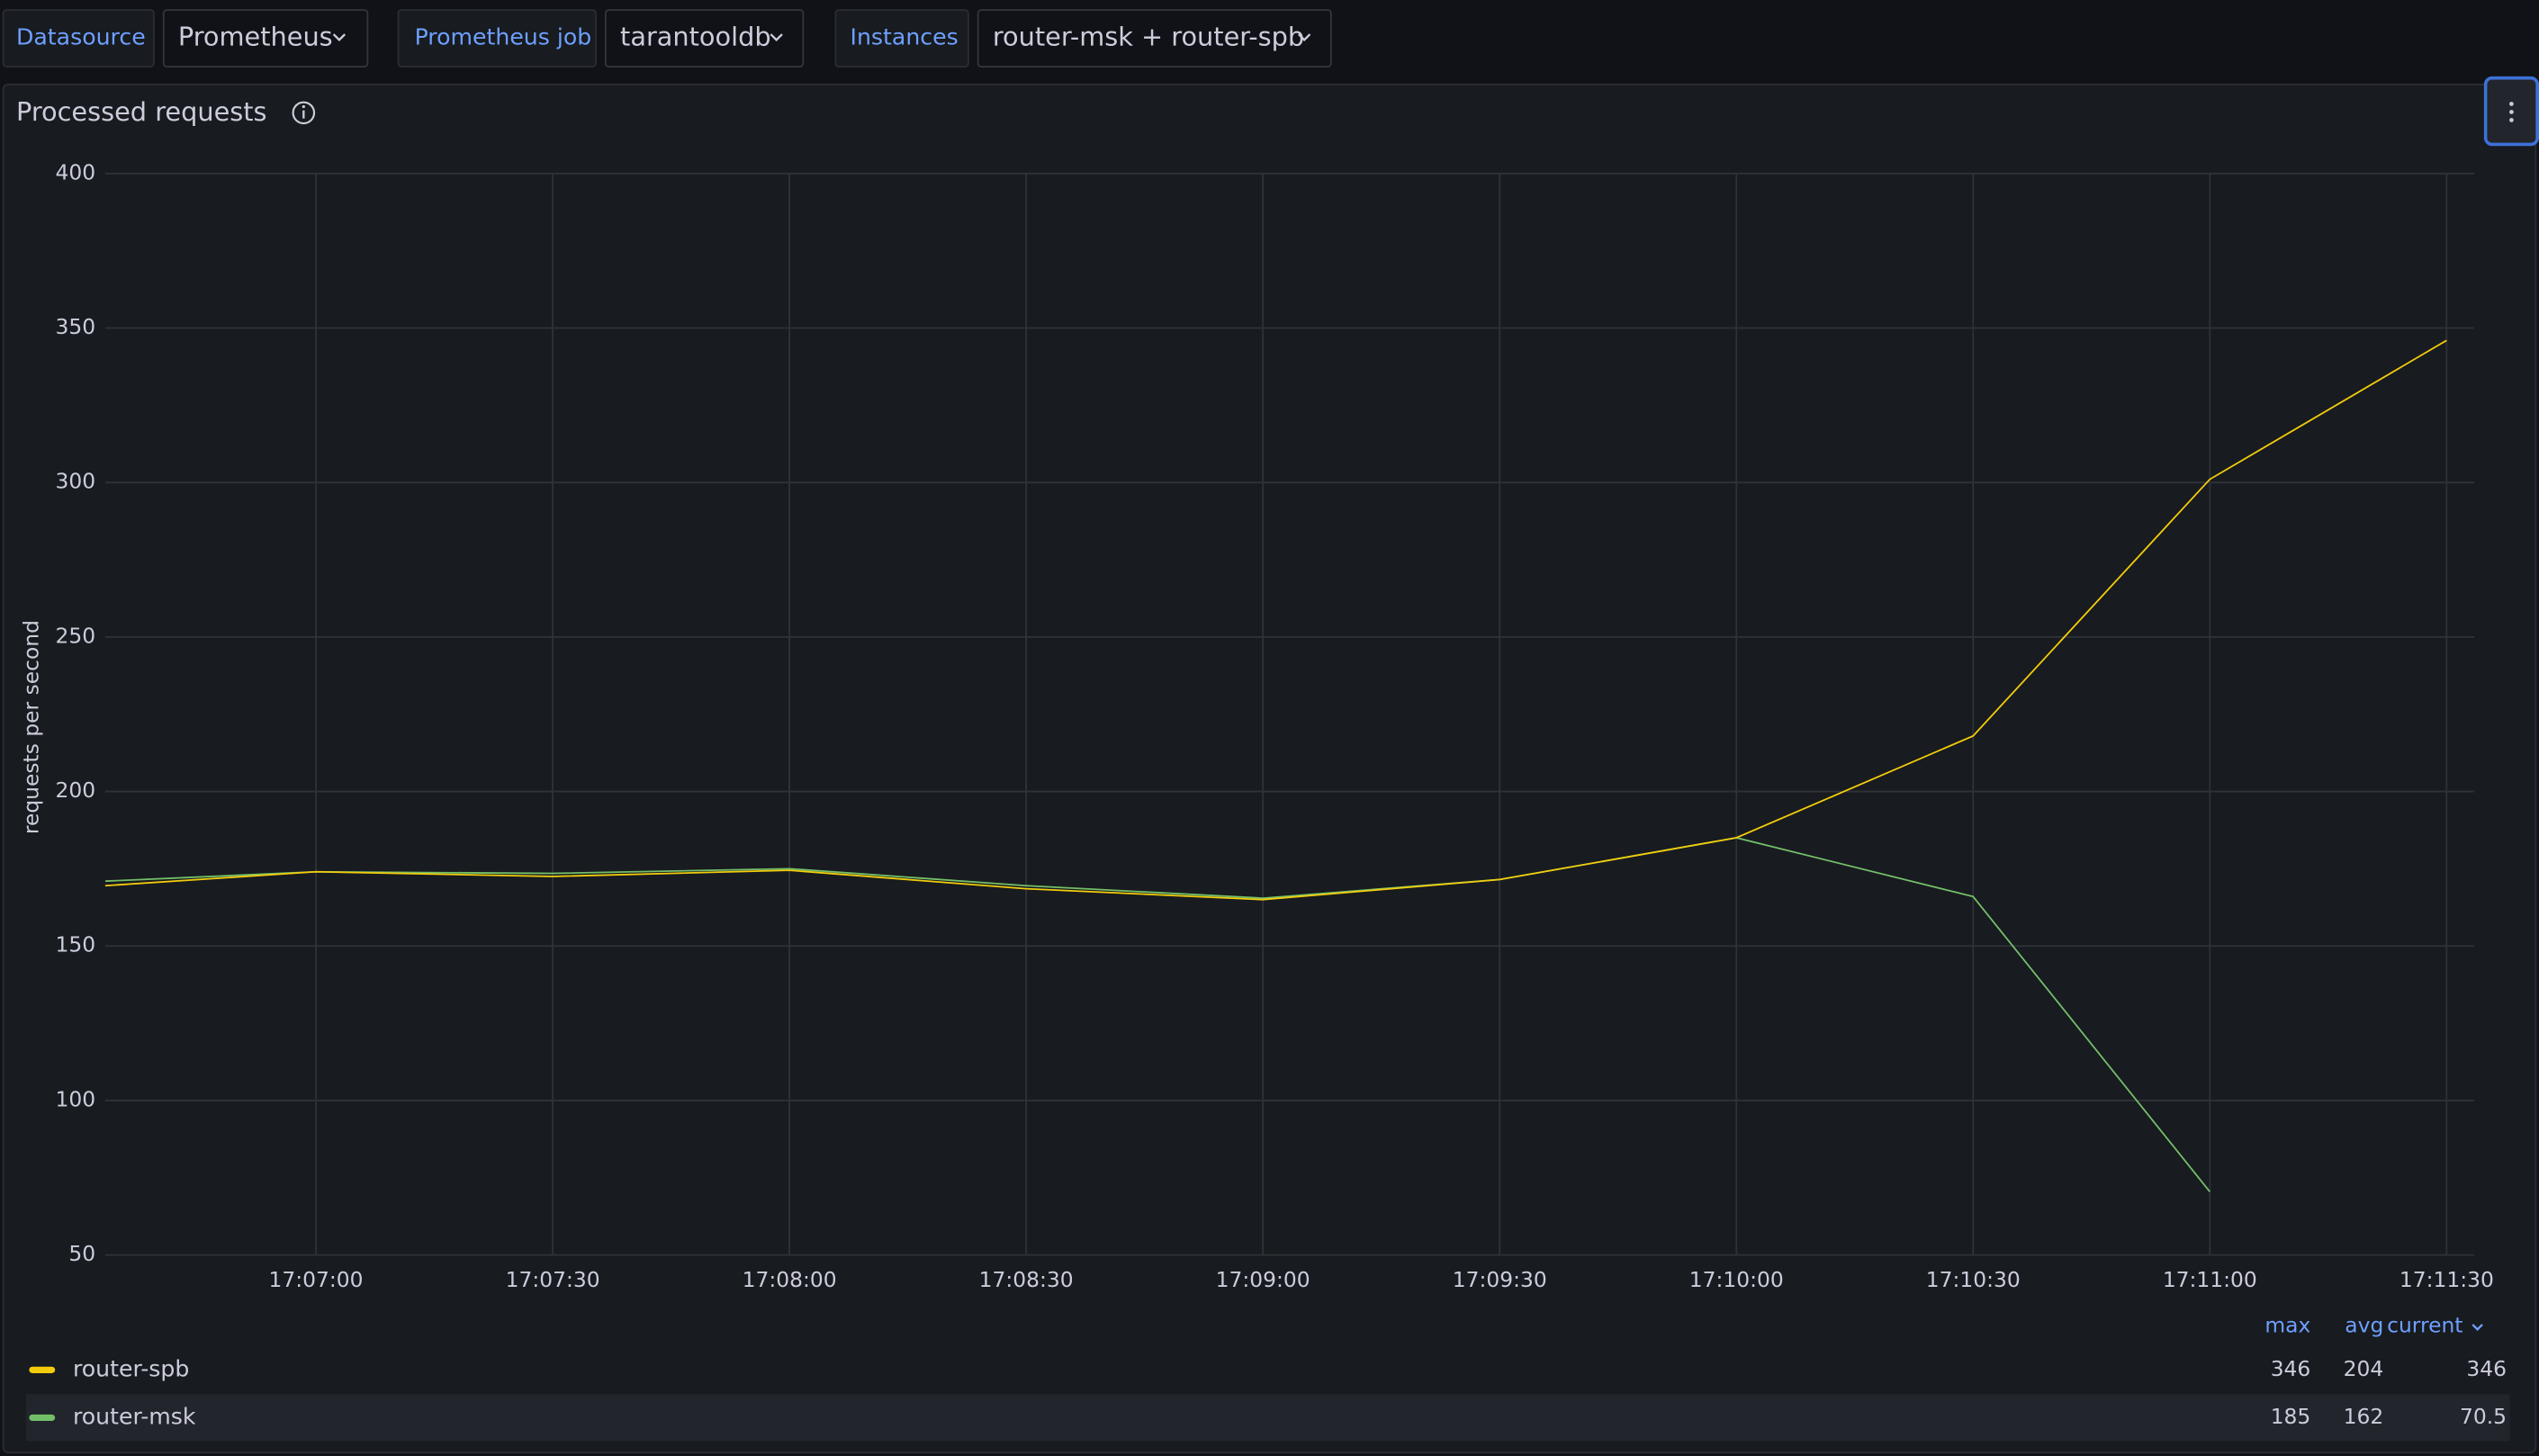 The image size is (2539, 1456). Describe the element at coordinates (1974, 1279) in the screenshot. I see `x-tick-label: 17:10:30` at that location.